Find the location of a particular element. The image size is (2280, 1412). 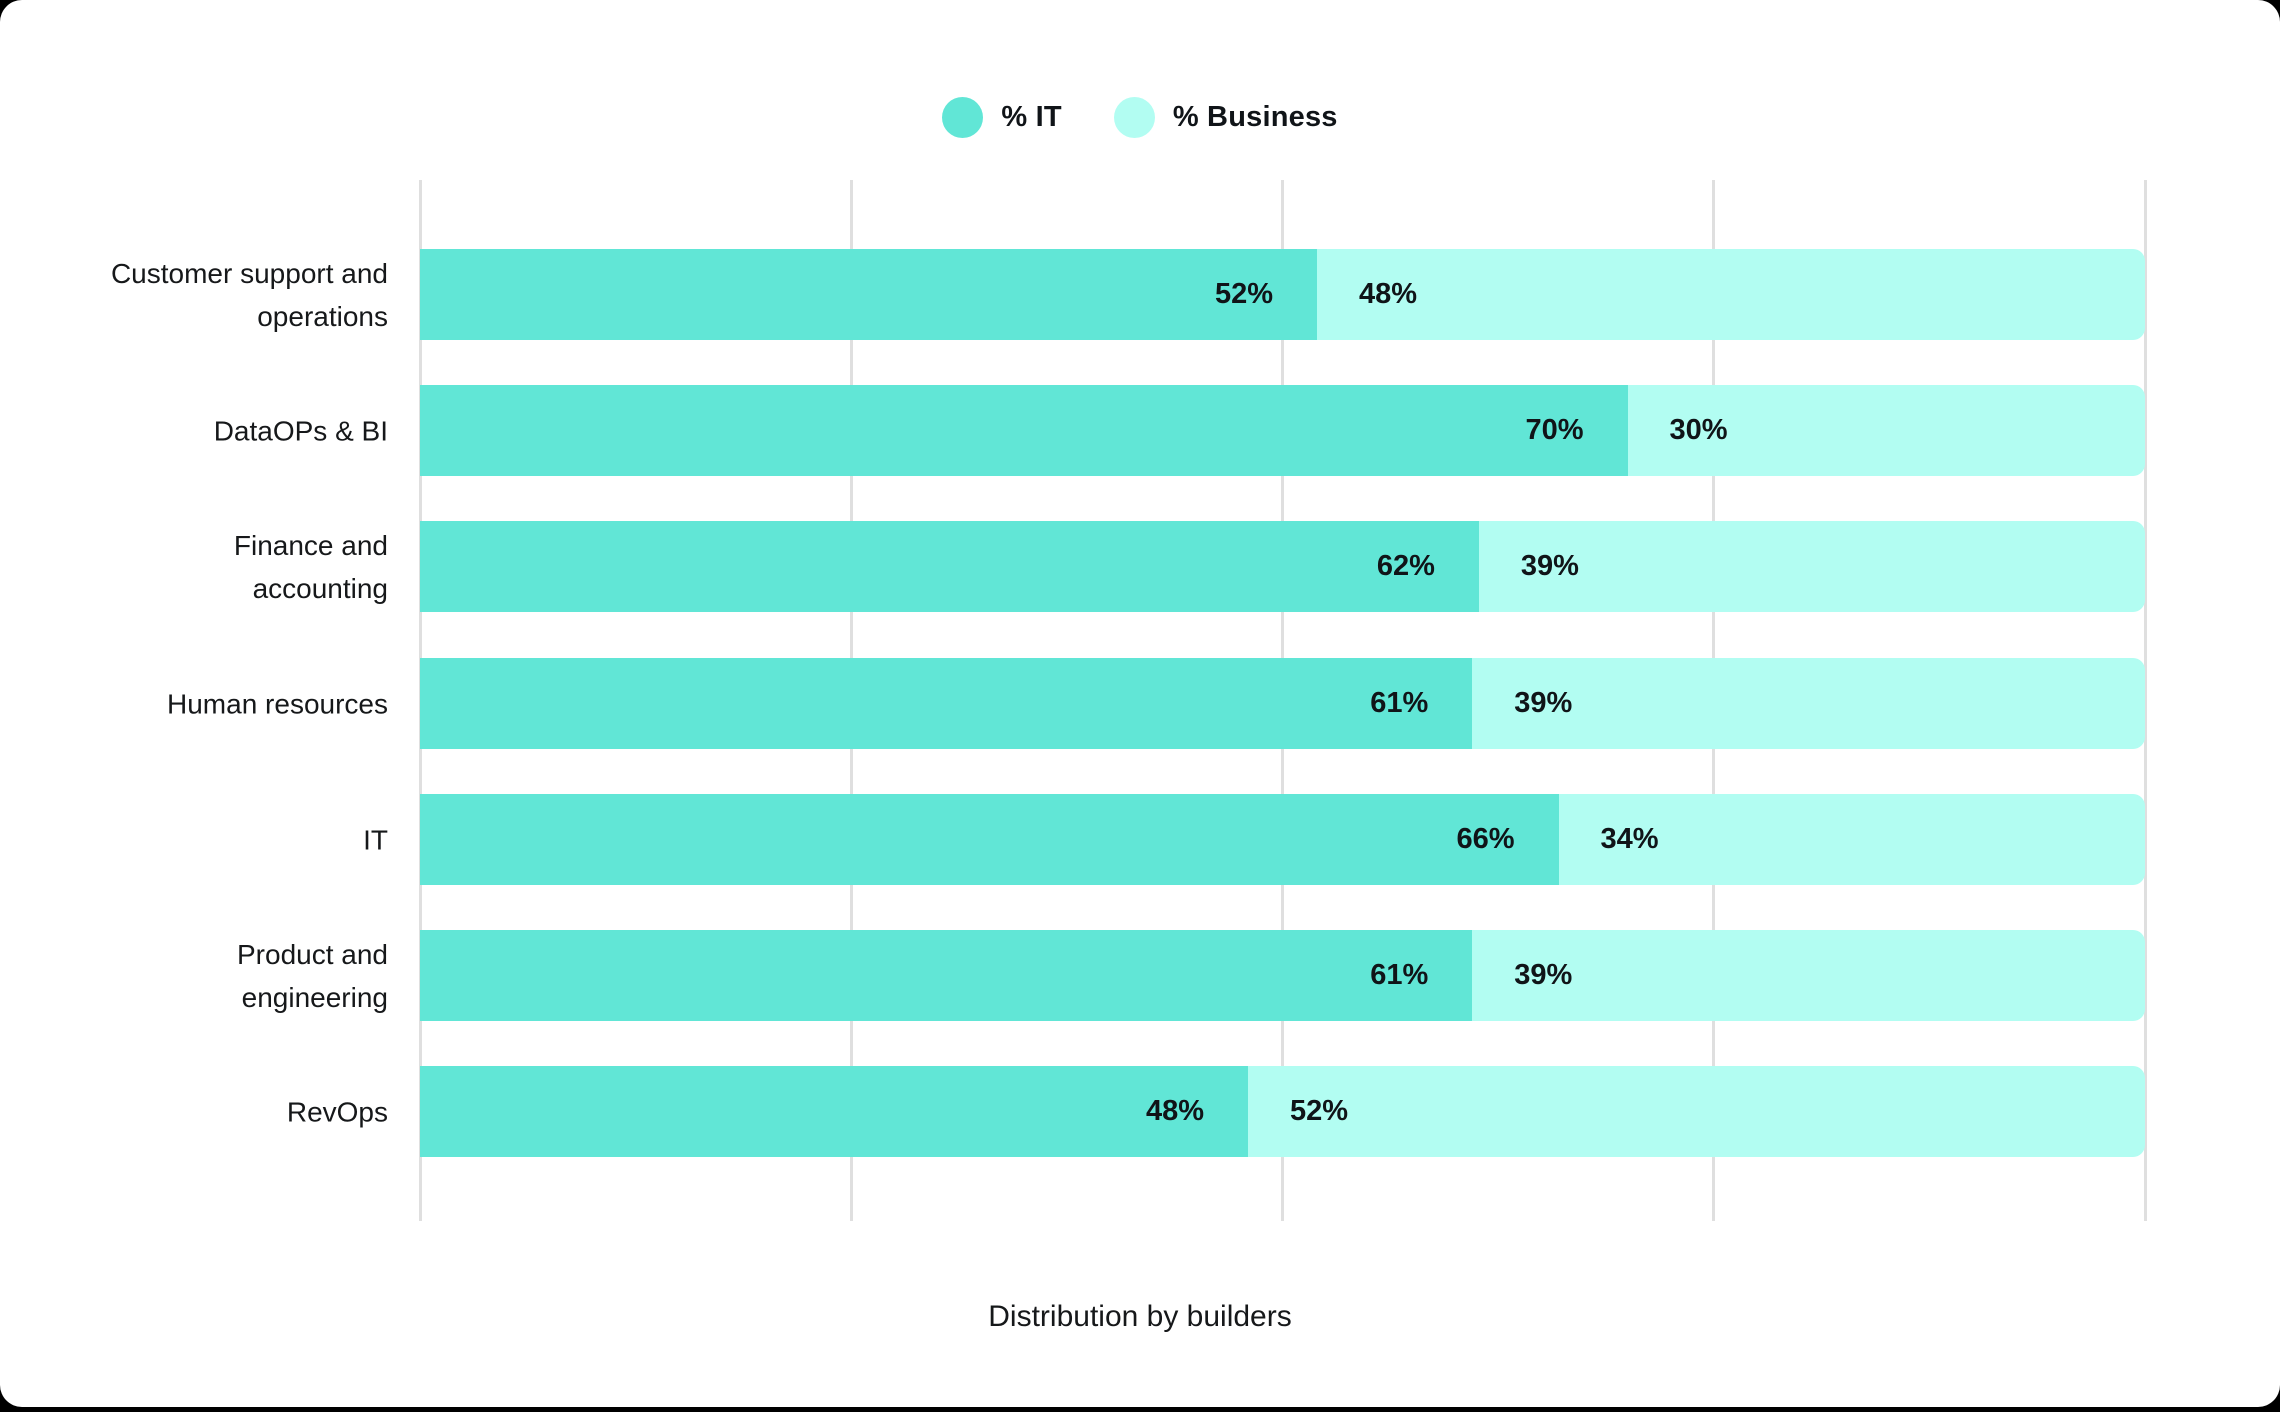

stacked-bar: 62% 39% is located at coordinates (1282, 566).